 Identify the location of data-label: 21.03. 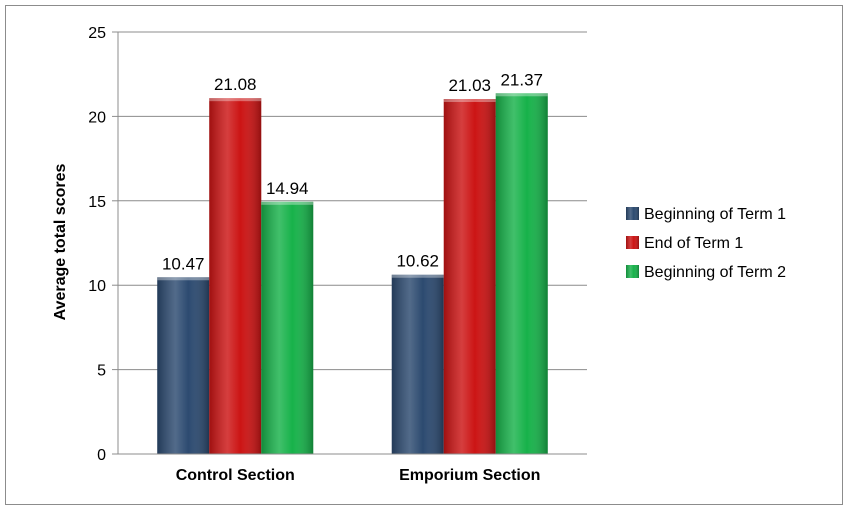
(469, 85).